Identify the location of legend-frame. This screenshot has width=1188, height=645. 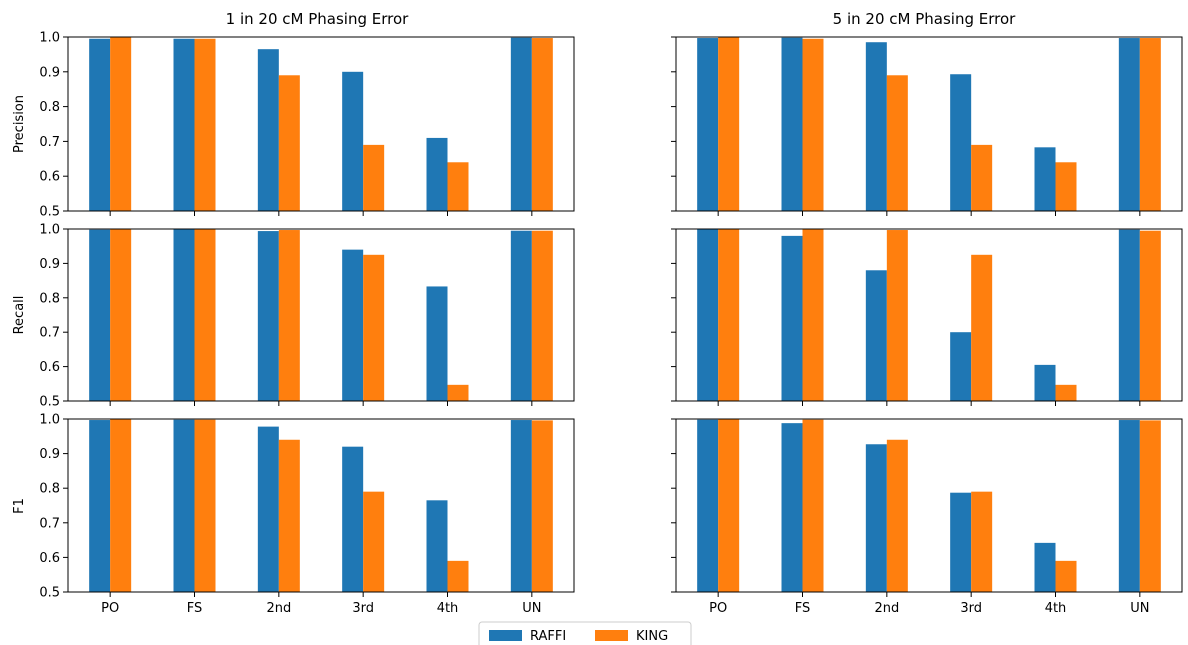
(585, 633).